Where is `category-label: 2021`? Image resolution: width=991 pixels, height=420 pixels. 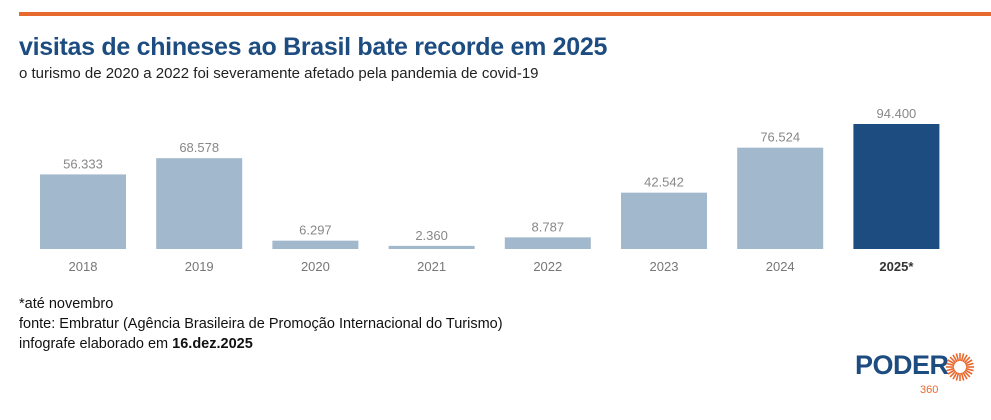 category-label: 2021 is located at coordinates (431, 266).